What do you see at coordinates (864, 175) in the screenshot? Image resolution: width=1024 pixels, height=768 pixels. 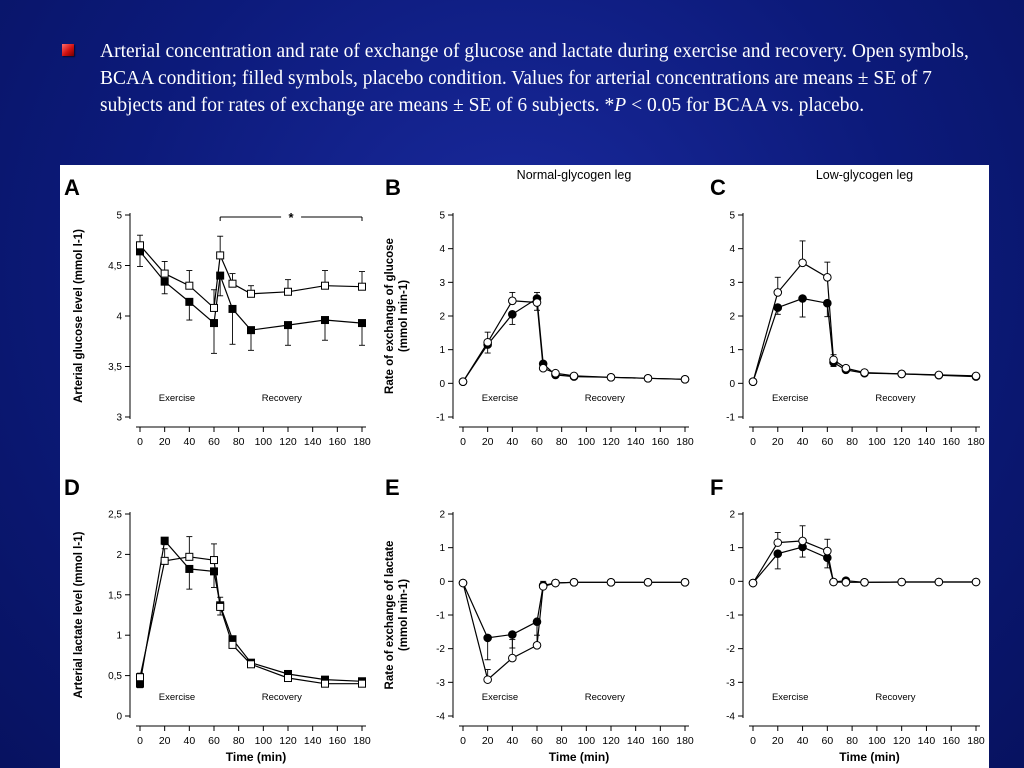 I see `panel-title: Low-glycogen leg` at bounding box center [864, 175].